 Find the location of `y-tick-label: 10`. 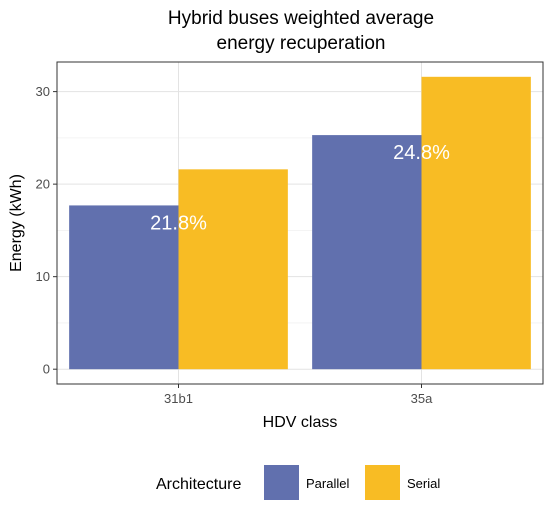

y-tick-label: 10 is located at coordinates (43, 276).